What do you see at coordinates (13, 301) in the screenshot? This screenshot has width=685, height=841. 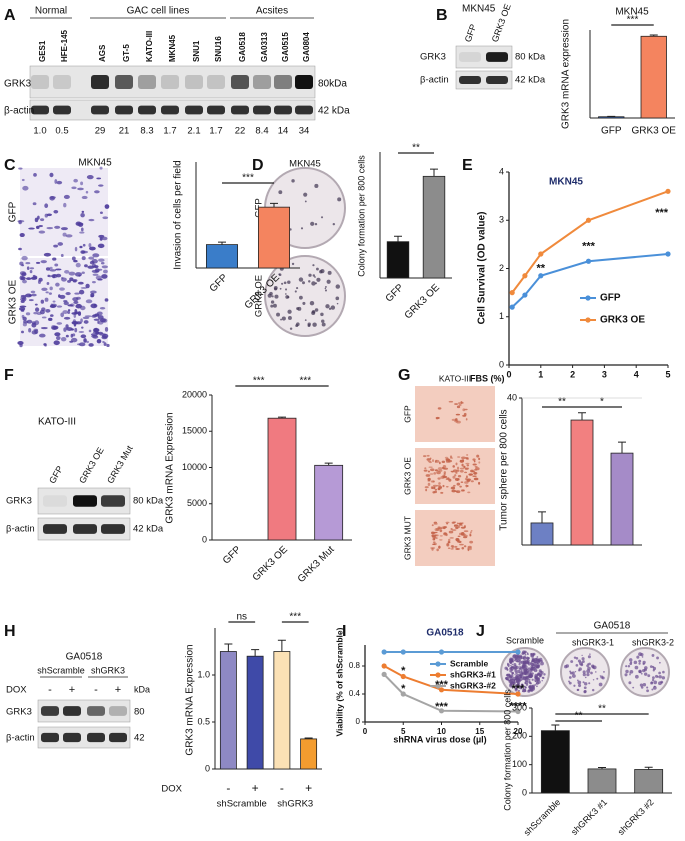 I see `image-label: GRK3 OE` at bounding box center [13, 301].